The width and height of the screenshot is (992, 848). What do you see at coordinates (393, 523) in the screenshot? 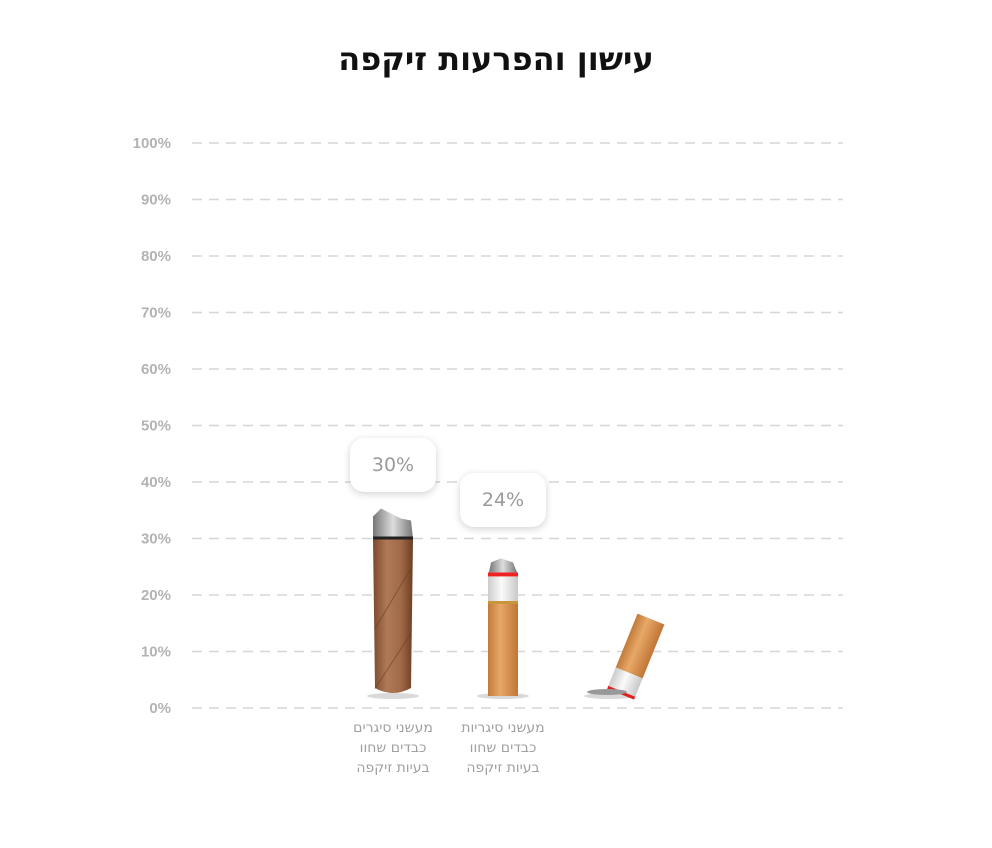
I see `cigar-ash` at bounding box center [393, 523].